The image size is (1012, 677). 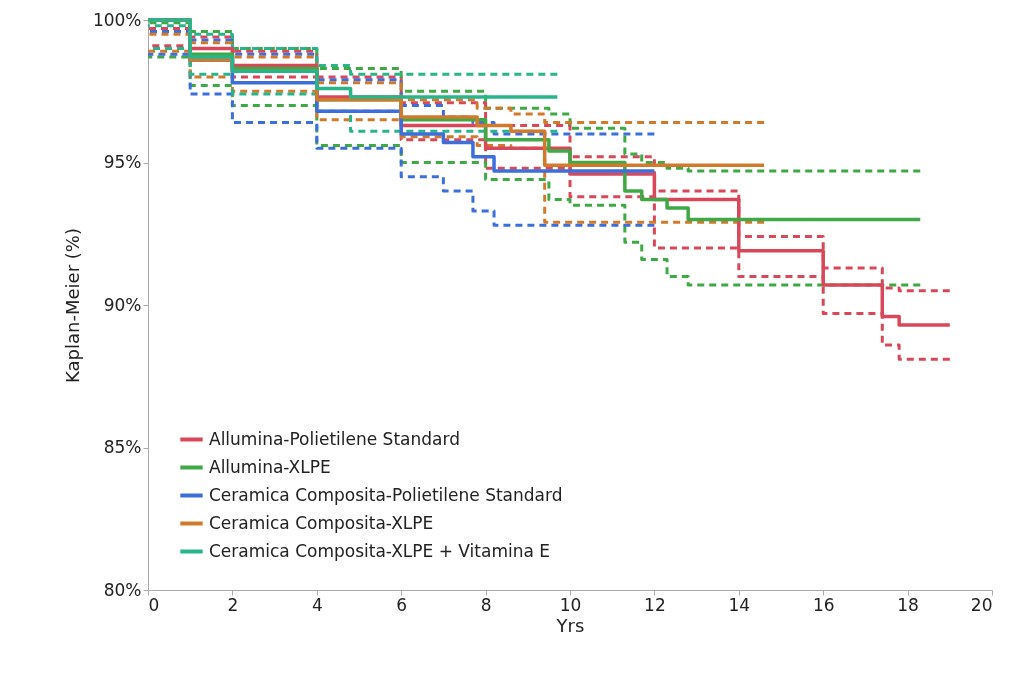 What do you see at coordinates (402, 604) in the screenshot?
I see `x-tick-label: 6` at bounding box center [402, 604].